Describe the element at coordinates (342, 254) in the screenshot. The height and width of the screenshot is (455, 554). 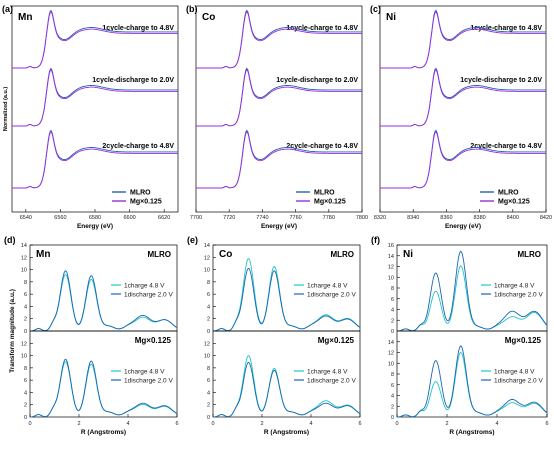
I see `subplot-label: MLRO` at that location.